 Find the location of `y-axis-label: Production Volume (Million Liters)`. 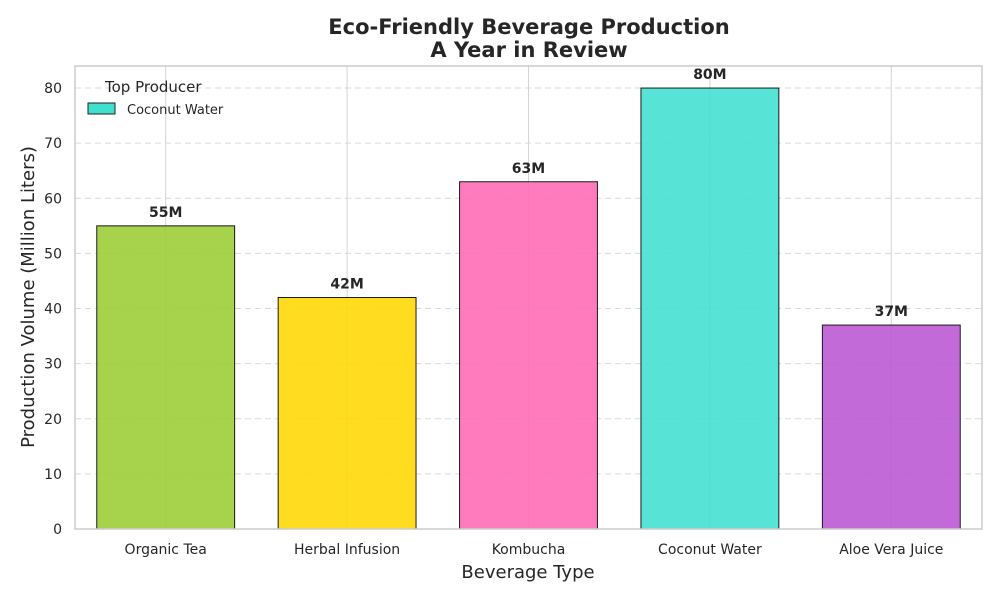

y-axis-label: Production Volume (Million Liters) is located at coordinates (28, 297).